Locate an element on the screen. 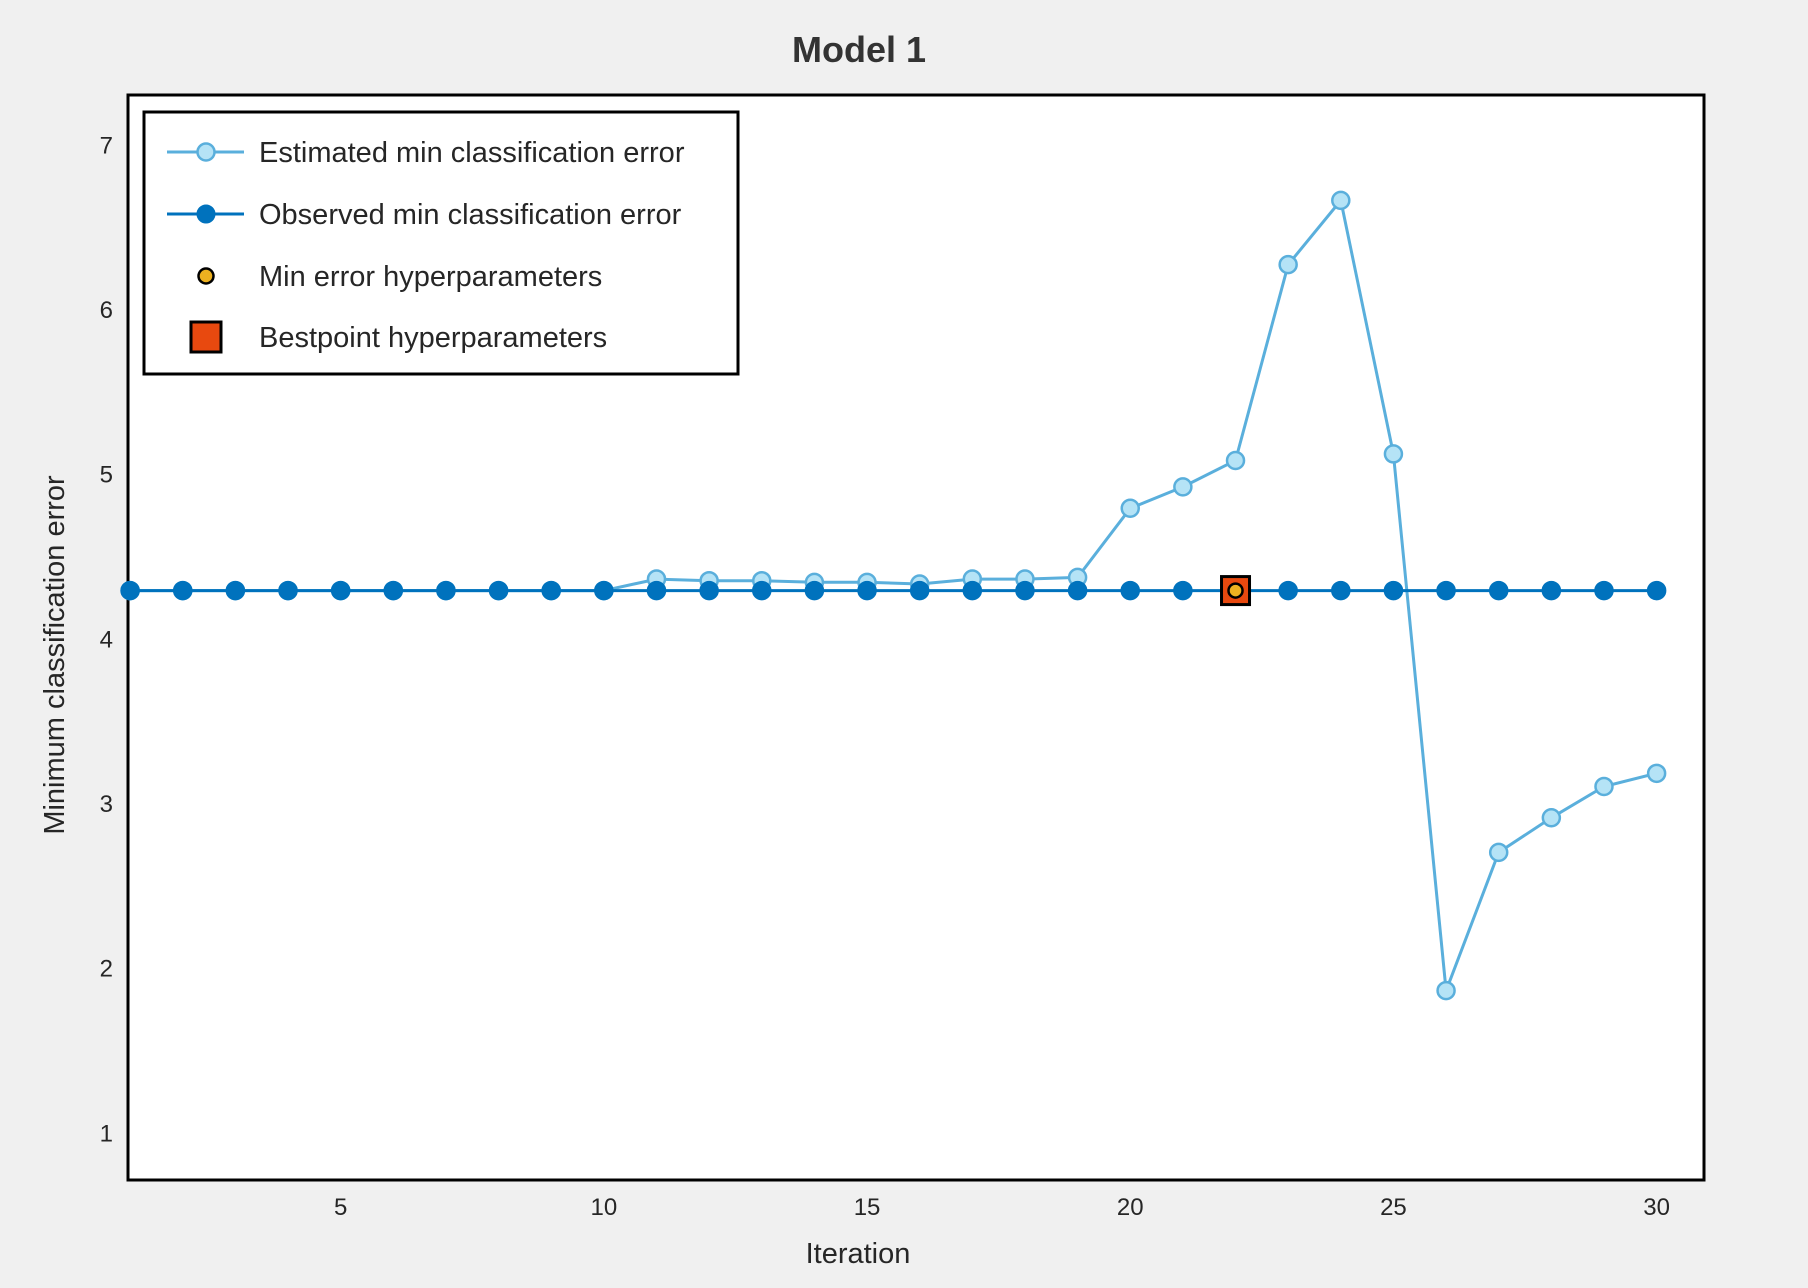 This screenshot has width=1808, height=1288. y-tick-label: 4 is located at coordinates (106, 639).